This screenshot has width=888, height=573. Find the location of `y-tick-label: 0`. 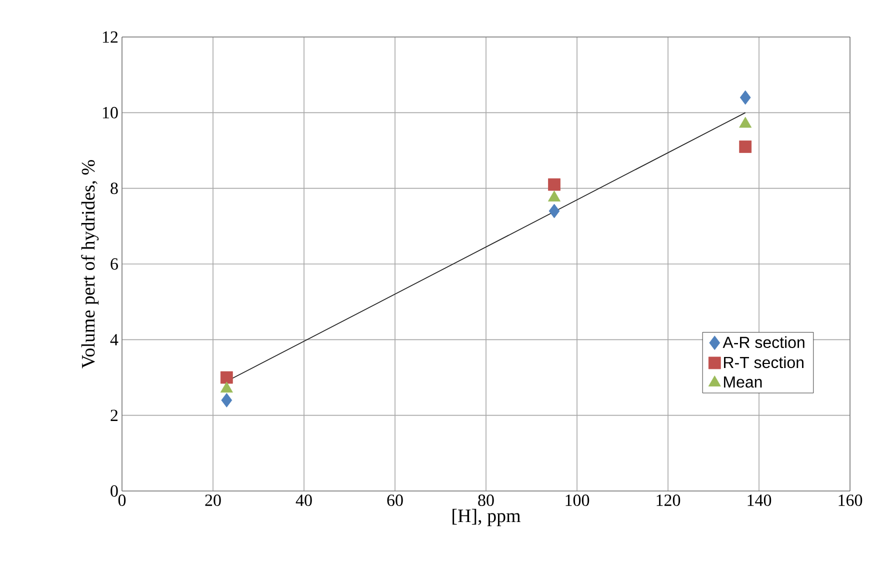

y-tick-label: 0 is located at coordinates (114, 491).